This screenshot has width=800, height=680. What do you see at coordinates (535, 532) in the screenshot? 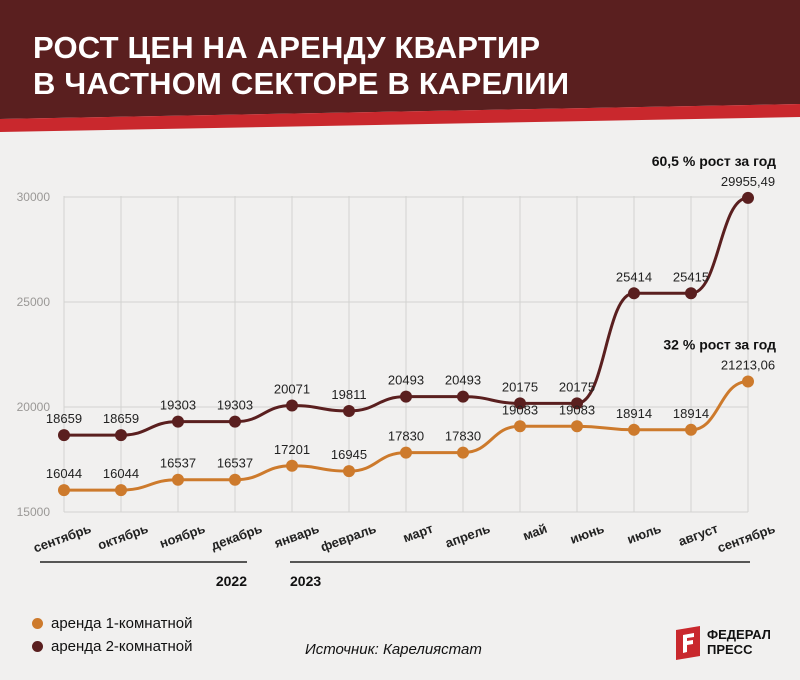
I see `x-tick-label: май` at bounding box center [535, 532].